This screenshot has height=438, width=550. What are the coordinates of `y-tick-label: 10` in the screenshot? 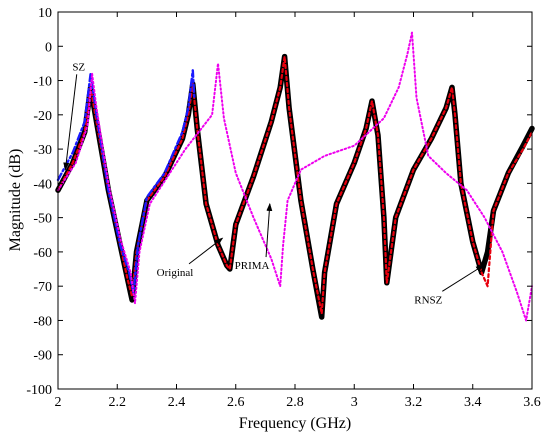 It's located at (45, 13).